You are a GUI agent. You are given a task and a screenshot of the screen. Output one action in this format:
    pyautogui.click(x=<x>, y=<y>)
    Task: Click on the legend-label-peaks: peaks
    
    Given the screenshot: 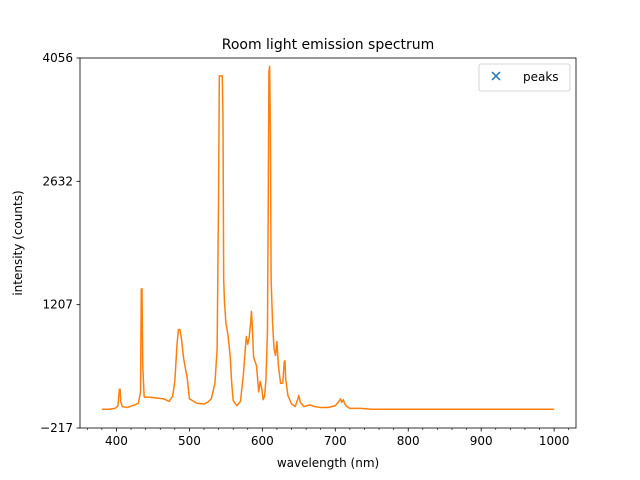 What is the action you would take?
    pyautogui.click(x=541, y=77)
    